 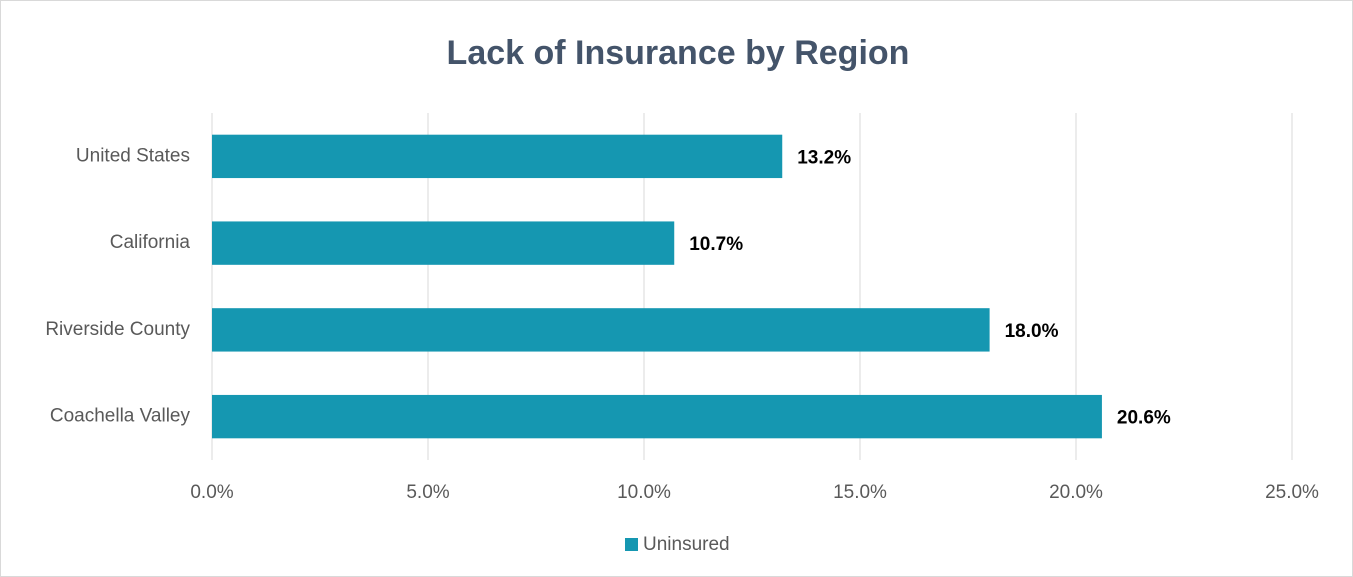 I want to click on x-tick-label: 0.0%, so click(x=211, y=492).